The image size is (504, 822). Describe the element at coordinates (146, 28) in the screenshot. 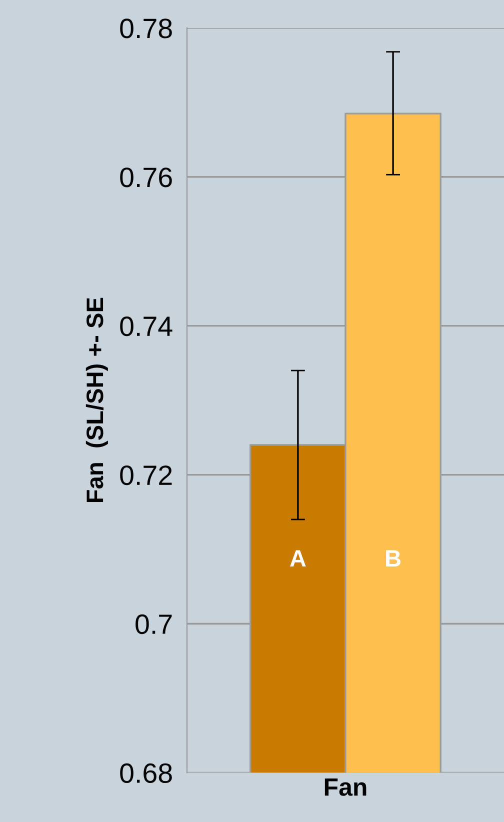

I see `y-tick-label: 0.78` at that location.